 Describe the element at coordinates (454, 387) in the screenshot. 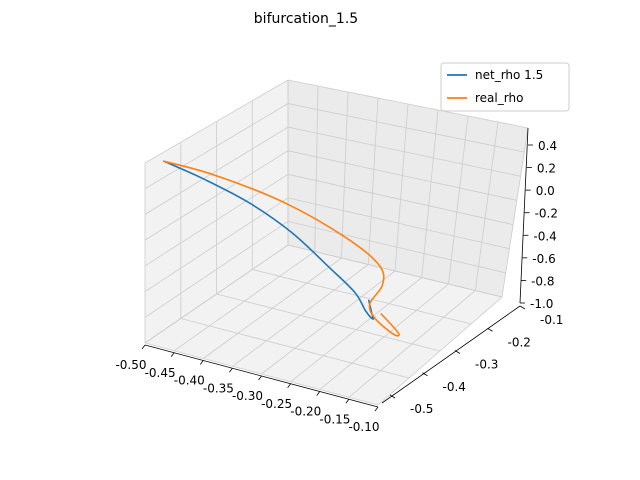

I see `y-tick-label: -0.4` at that location.